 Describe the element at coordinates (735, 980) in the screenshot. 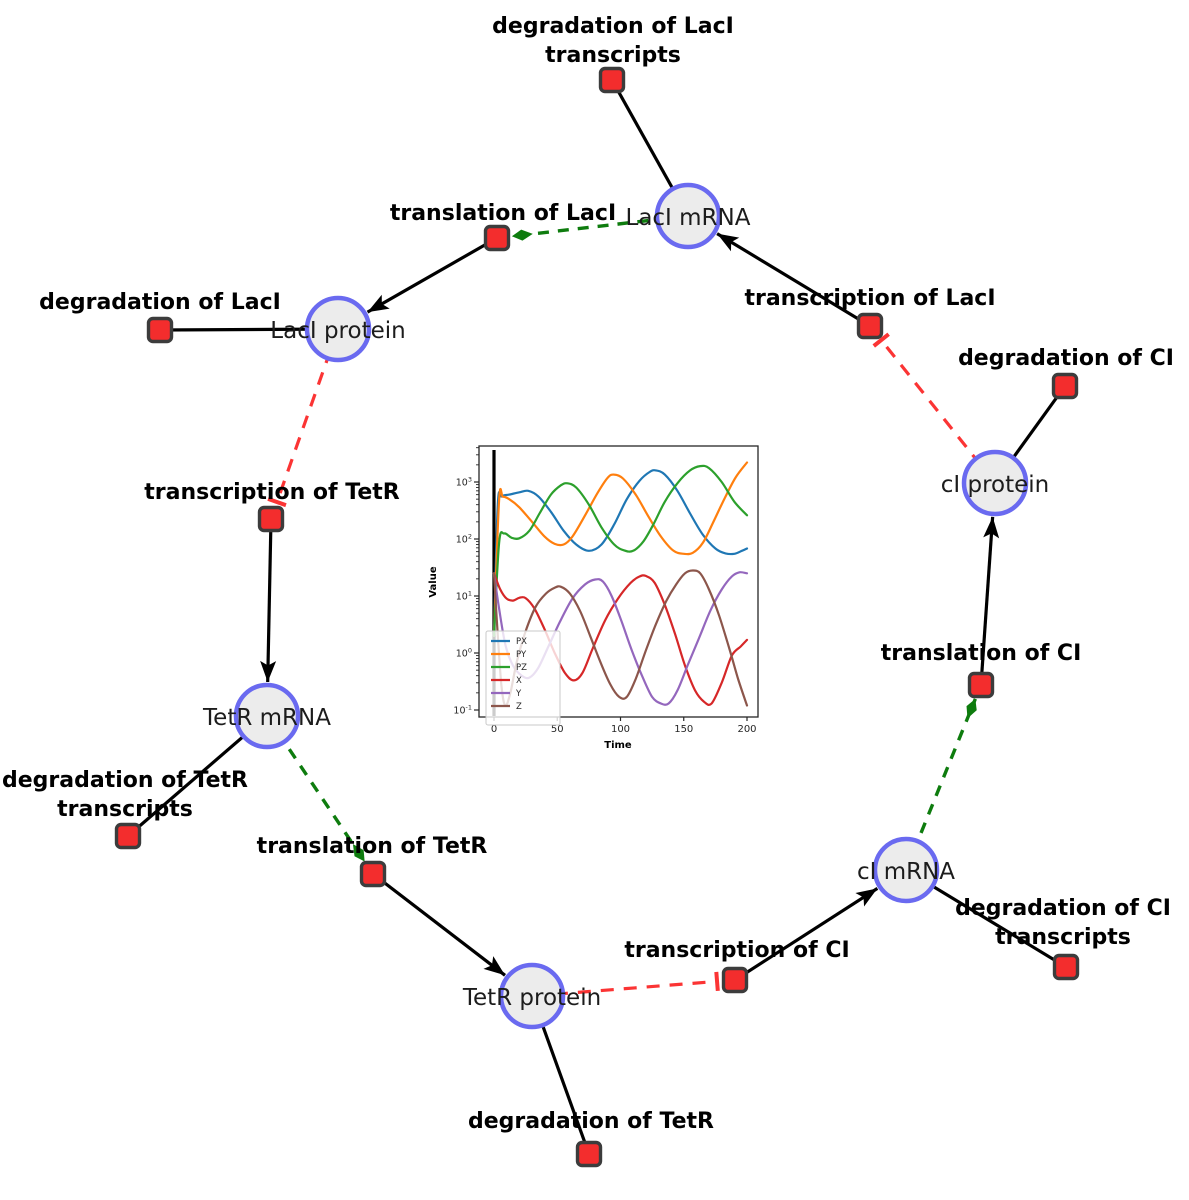

I see `reaction-node-tx_ci` at that location.